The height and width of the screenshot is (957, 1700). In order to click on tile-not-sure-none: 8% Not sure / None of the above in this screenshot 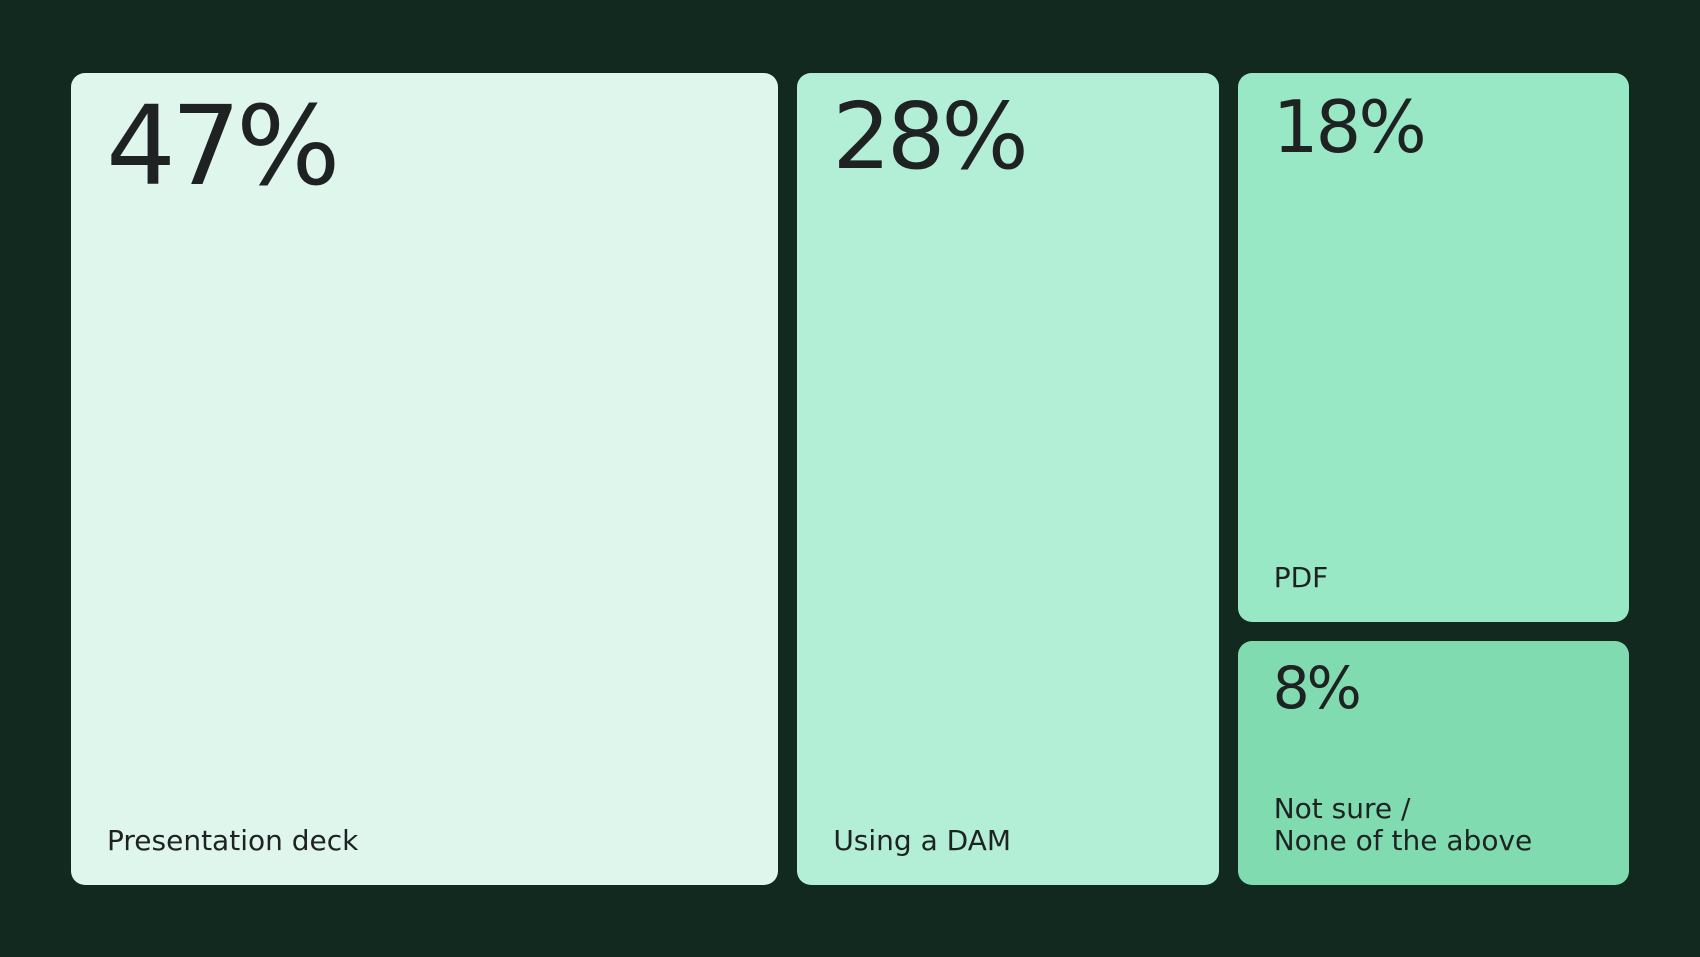, I will do `click(1433, 763)`.